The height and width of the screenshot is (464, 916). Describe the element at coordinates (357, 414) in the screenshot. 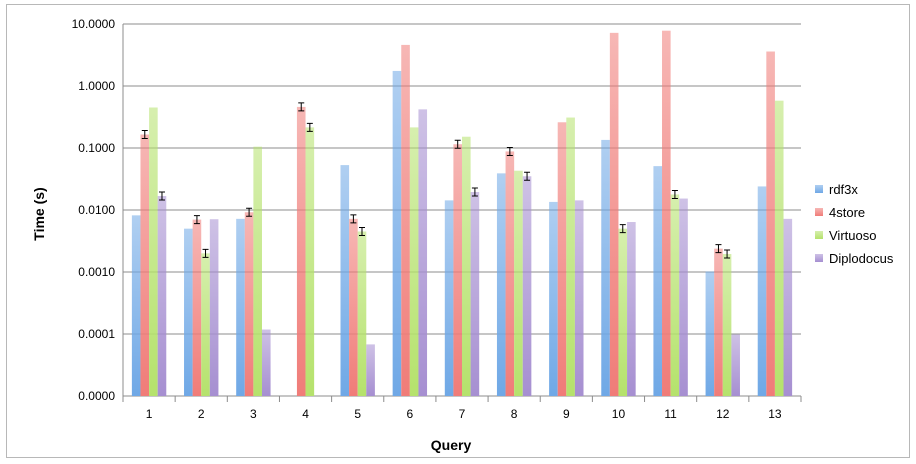

I see `x-tick-label: 5` at that location.